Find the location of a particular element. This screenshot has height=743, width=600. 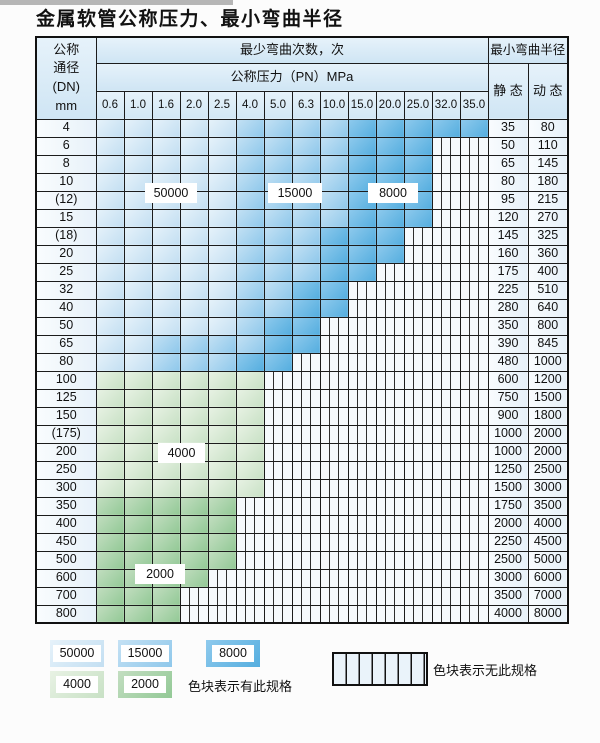

pressure-col-15.0: 15.0 is located at coordinates (362, 105).